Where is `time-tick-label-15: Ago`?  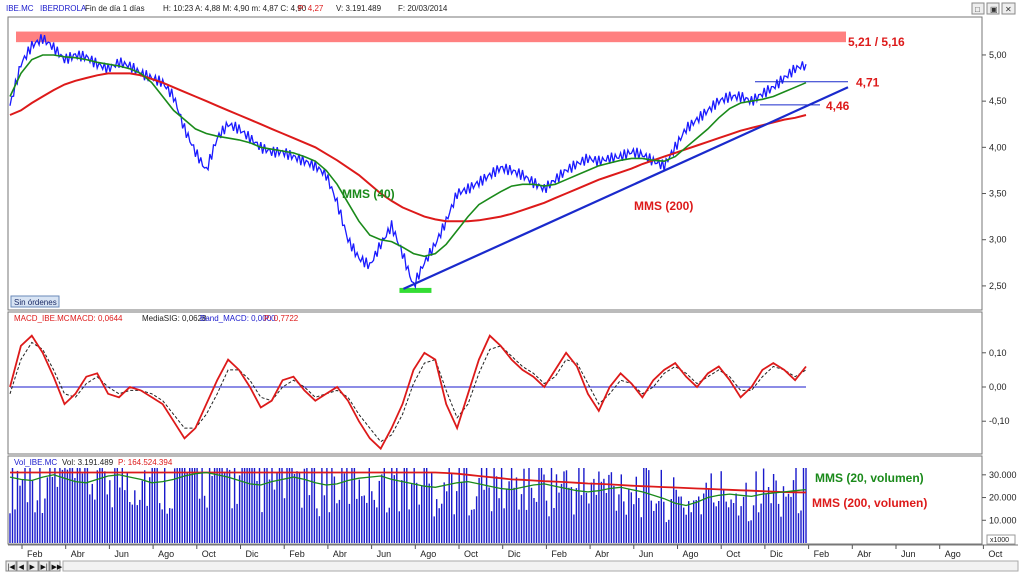
time-tick-label-15: Ago is located at coordinates (691, 554).